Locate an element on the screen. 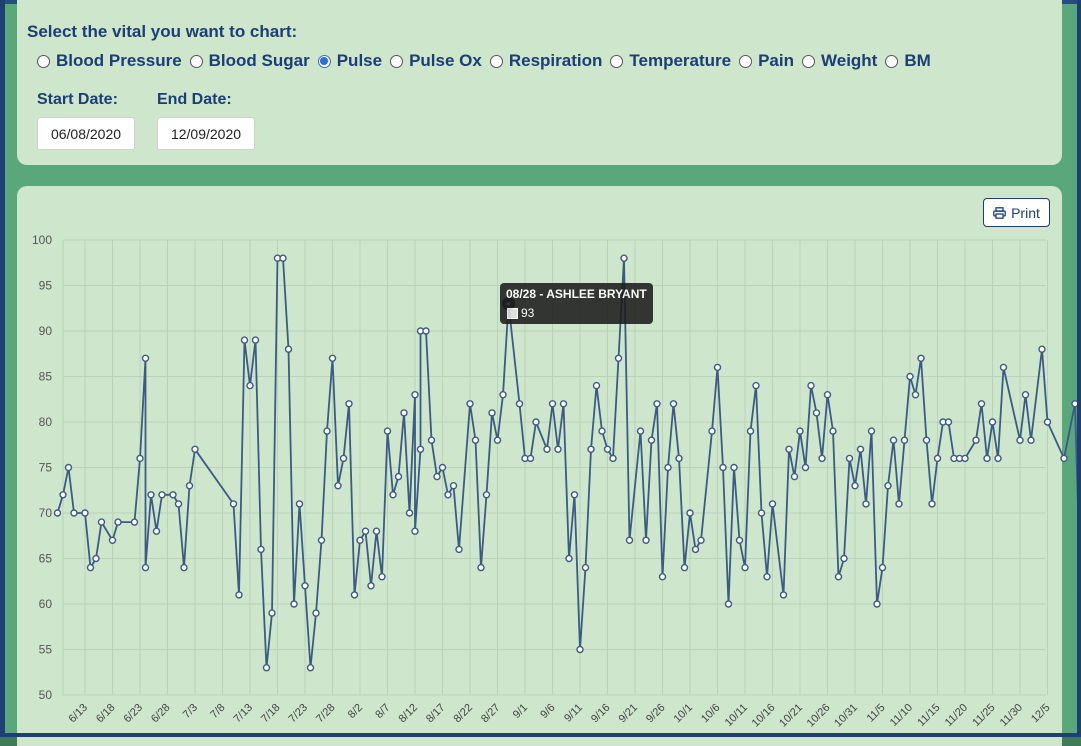  x-tick-label: 10/1 is located at coordinates (683, 714).